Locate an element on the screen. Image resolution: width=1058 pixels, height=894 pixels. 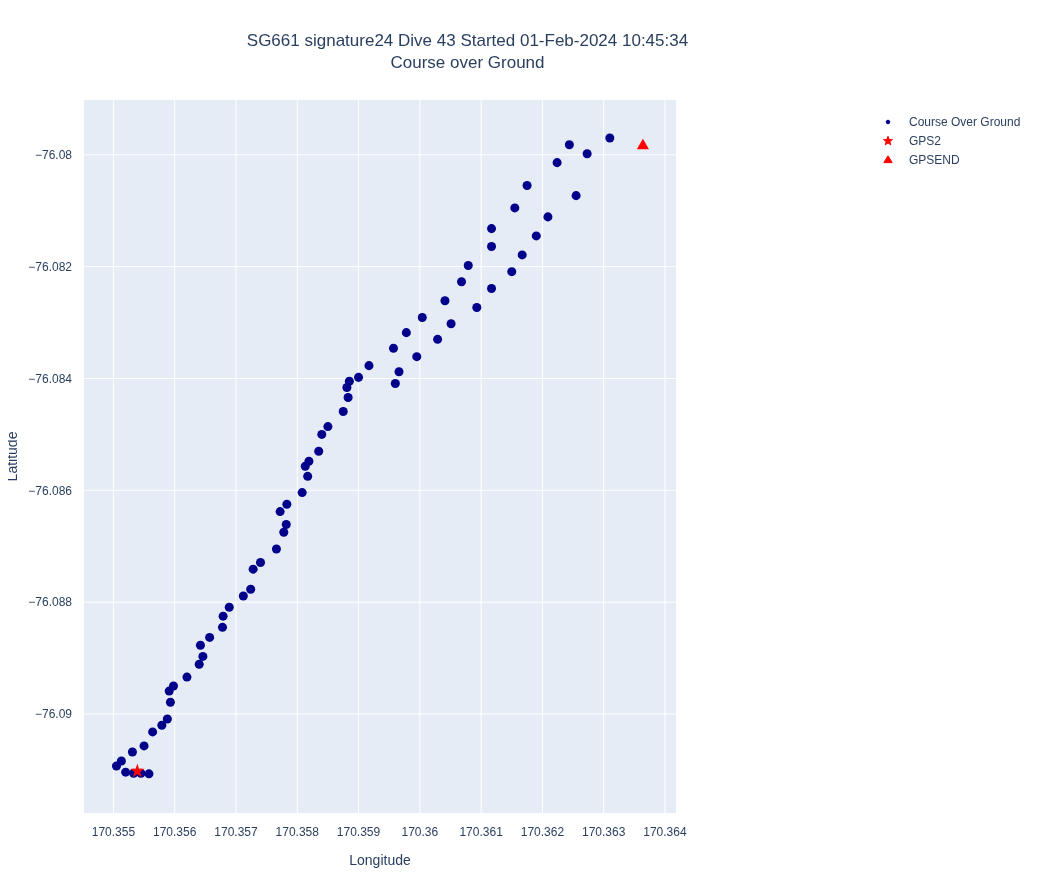
x-tick-label: 170.355 is located at coordinates (113, 831).